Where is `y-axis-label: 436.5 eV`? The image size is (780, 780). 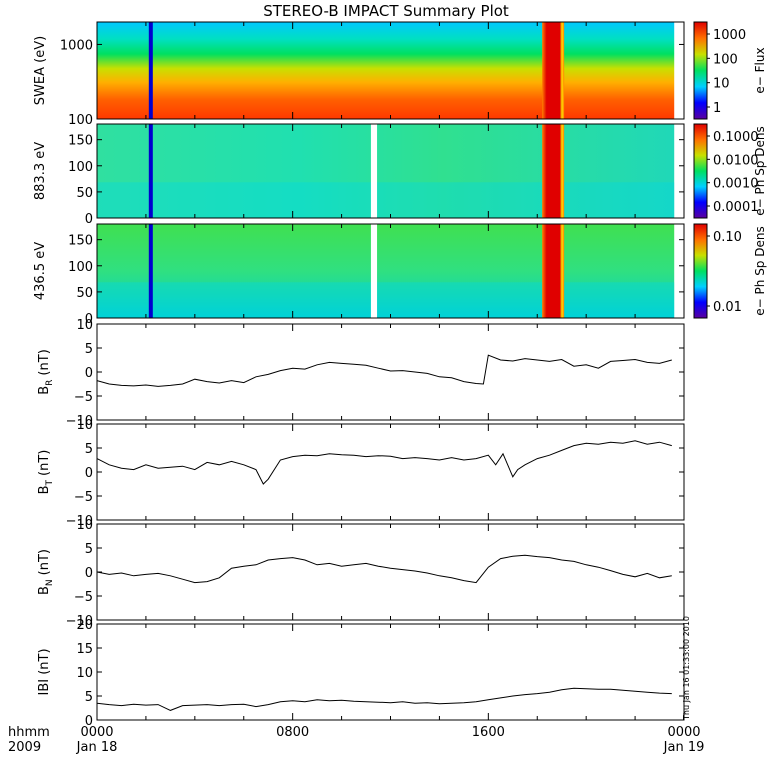
y-axis-label: 436.5 eV is located at coordinates (40, 271).